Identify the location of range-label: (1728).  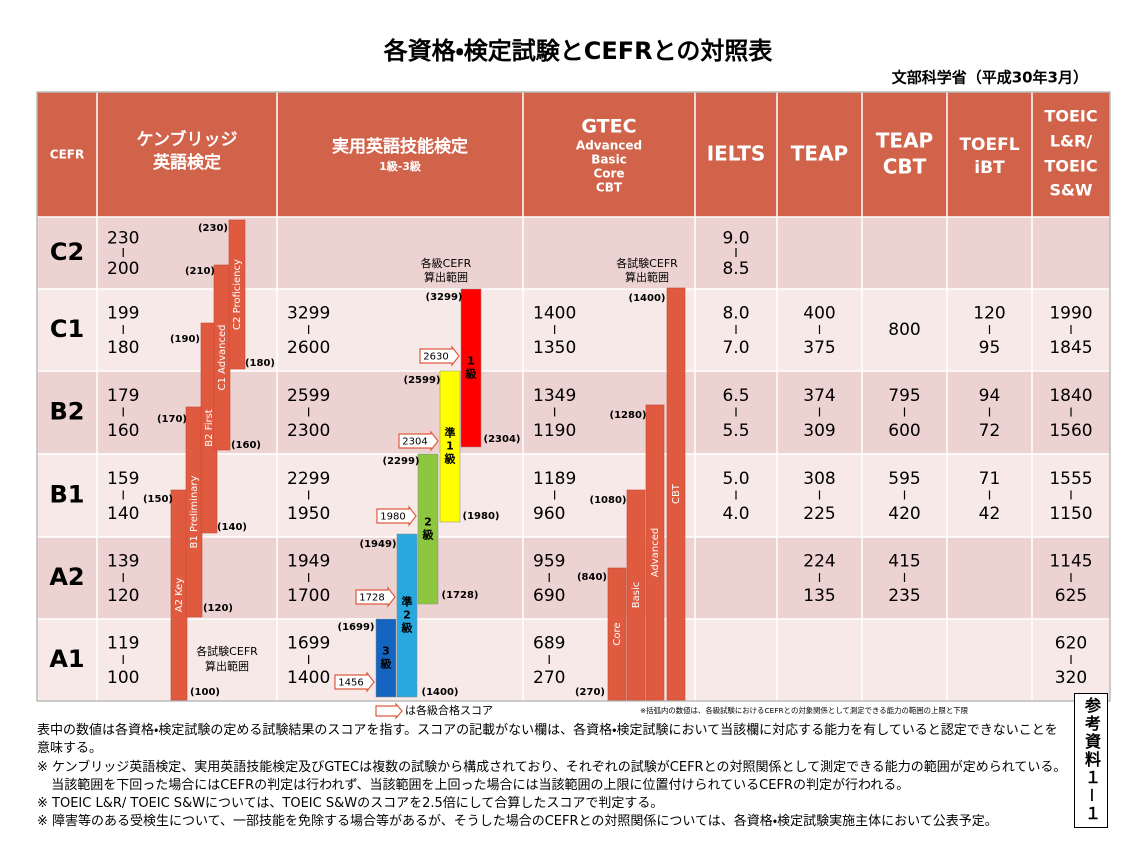
(460, 595).